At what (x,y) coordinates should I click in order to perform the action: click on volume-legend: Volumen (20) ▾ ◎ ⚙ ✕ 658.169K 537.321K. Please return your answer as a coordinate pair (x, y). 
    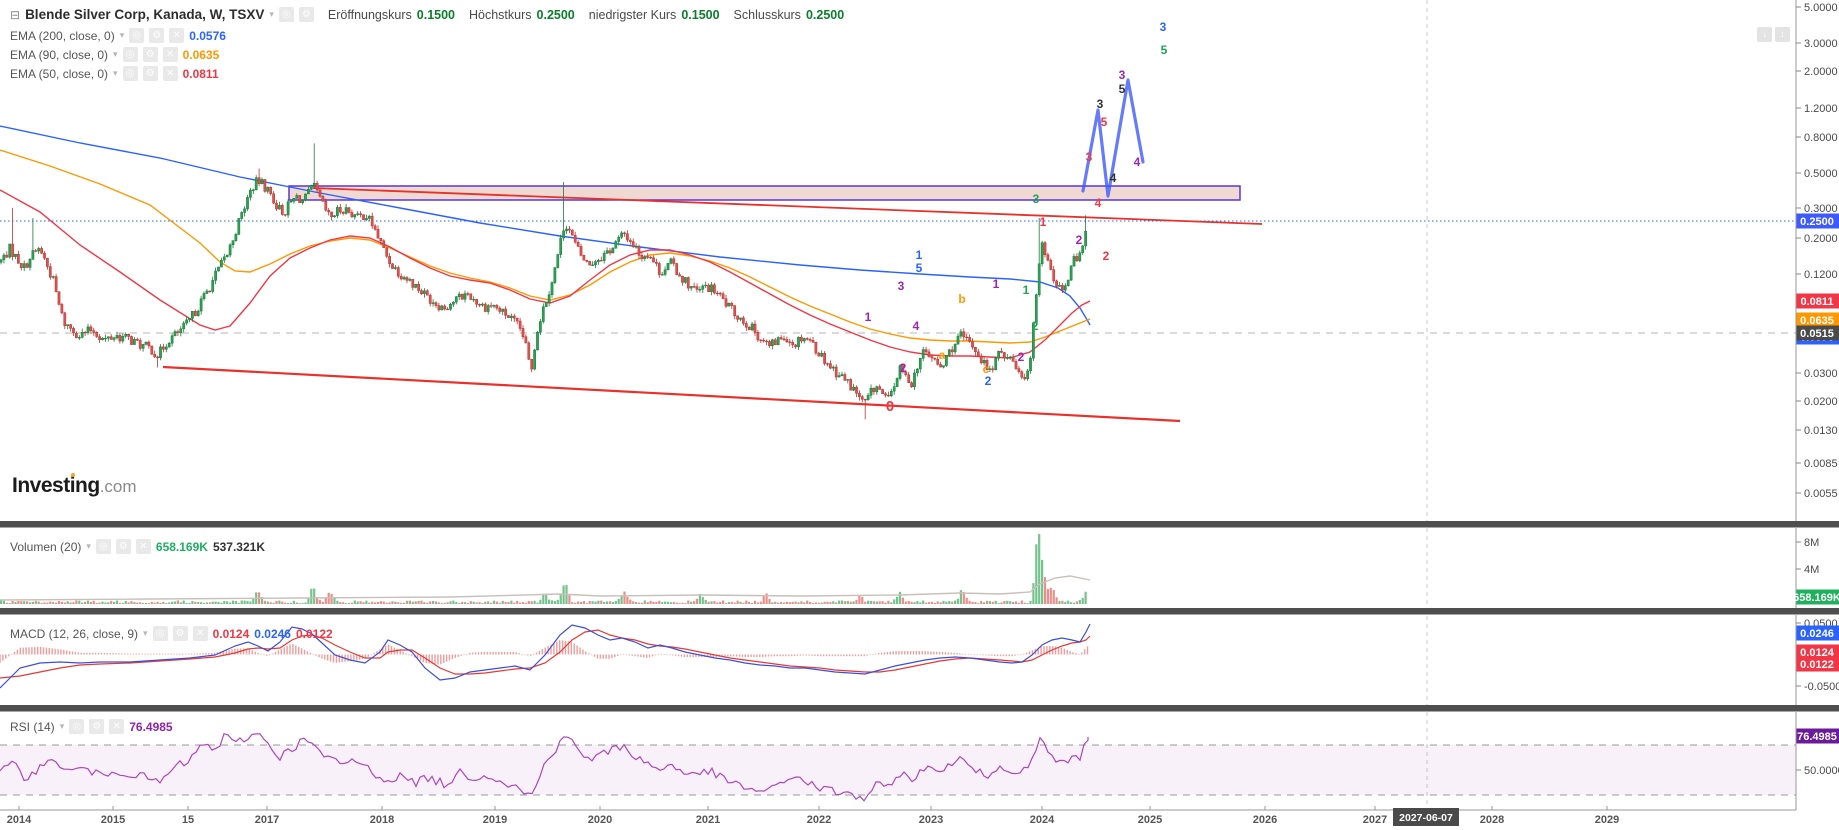
    Looking at the image, I should click on (137, 546).